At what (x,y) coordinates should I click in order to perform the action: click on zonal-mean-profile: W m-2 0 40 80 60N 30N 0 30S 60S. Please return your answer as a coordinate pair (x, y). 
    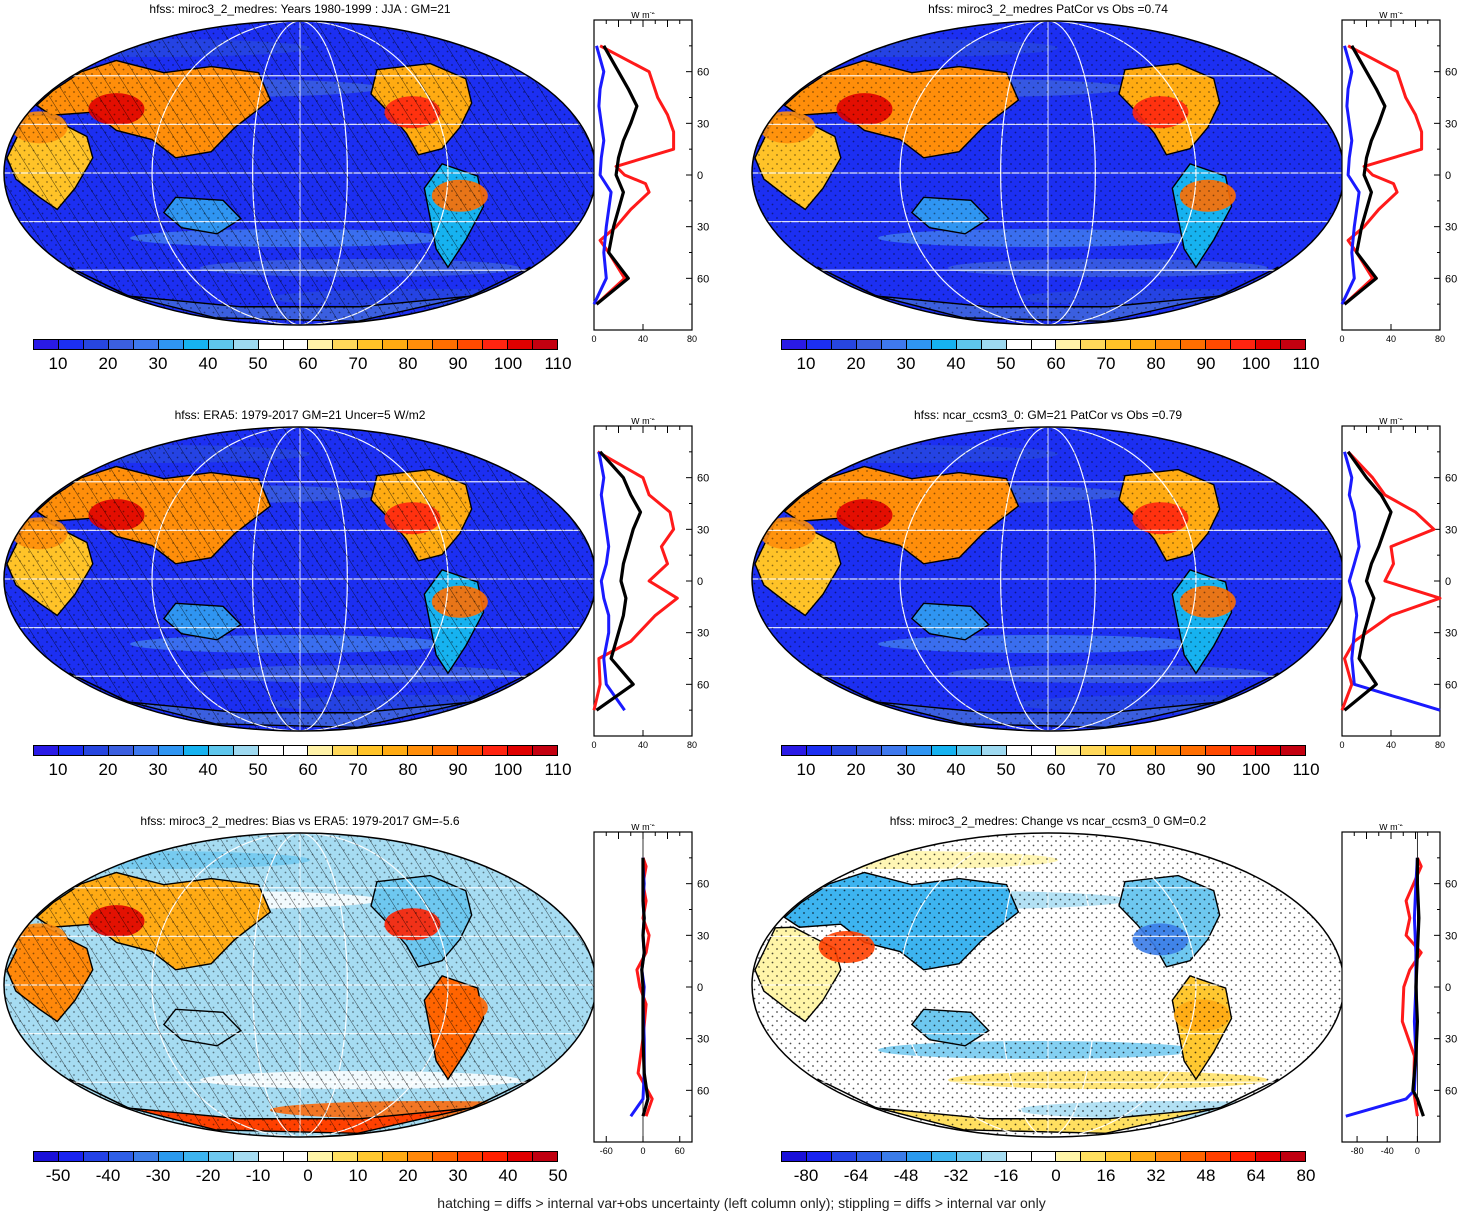
    Looking at the image, I should click on (1398, 178).